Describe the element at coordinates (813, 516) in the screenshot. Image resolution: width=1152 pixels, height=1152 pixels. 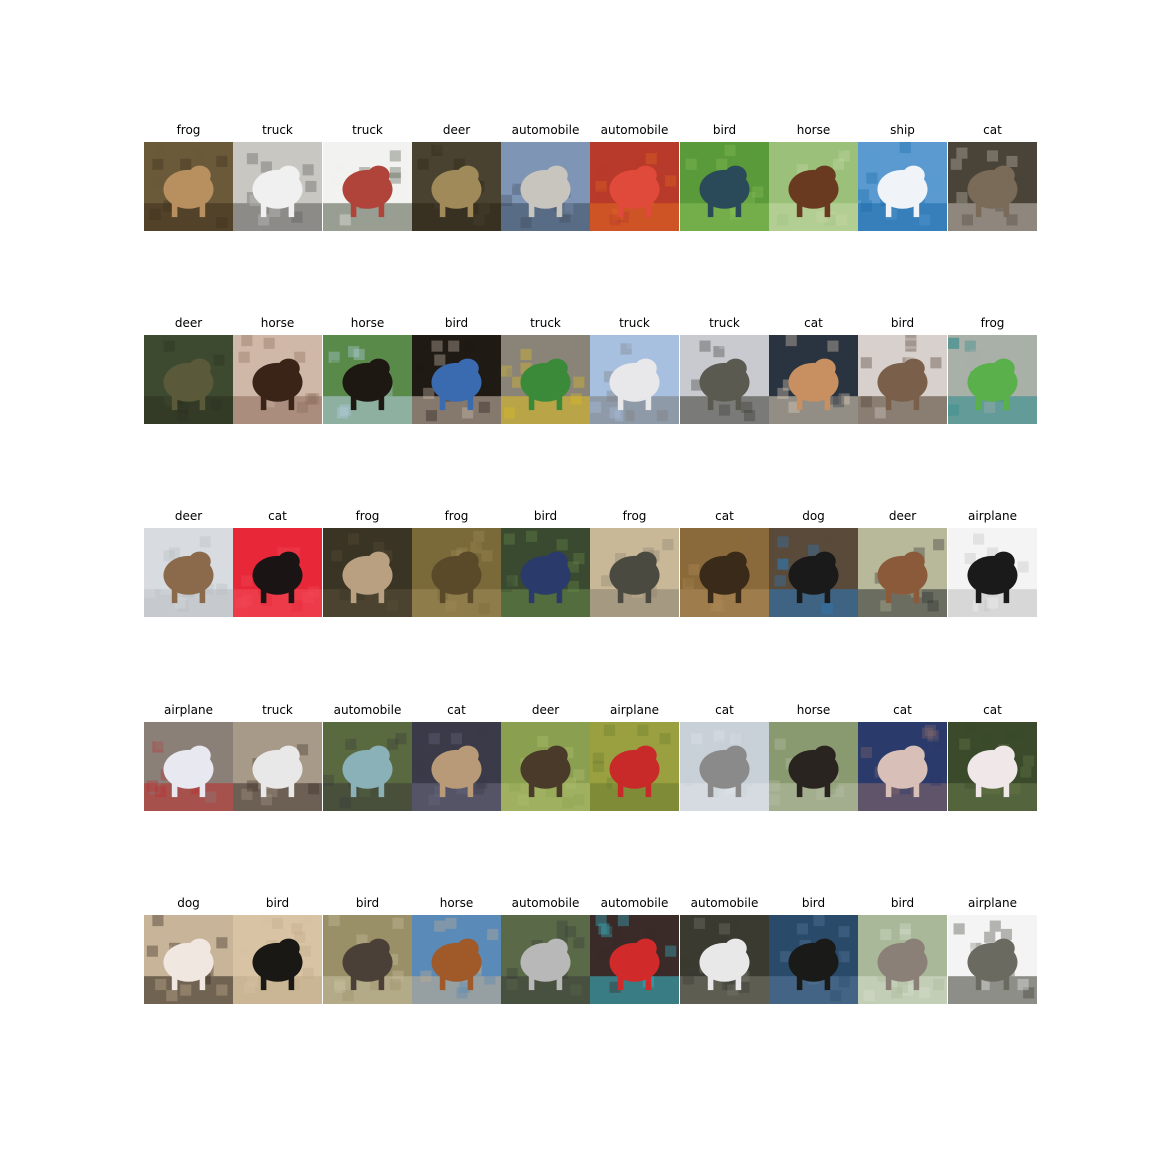
I see `cell-label: dog` at that location.